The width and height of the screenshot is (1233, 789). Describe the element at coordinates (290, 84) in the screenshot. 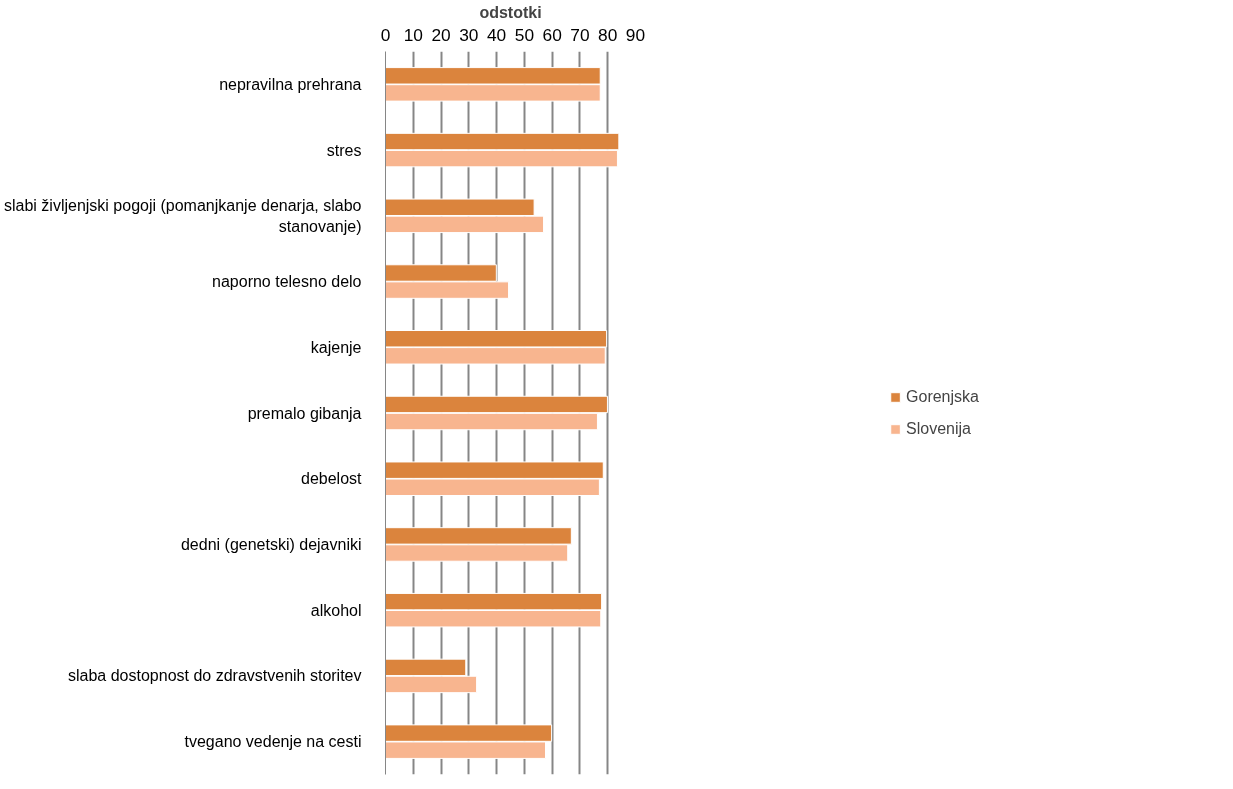

I see `y-tick-label: nepravilna prehrana` at that location.